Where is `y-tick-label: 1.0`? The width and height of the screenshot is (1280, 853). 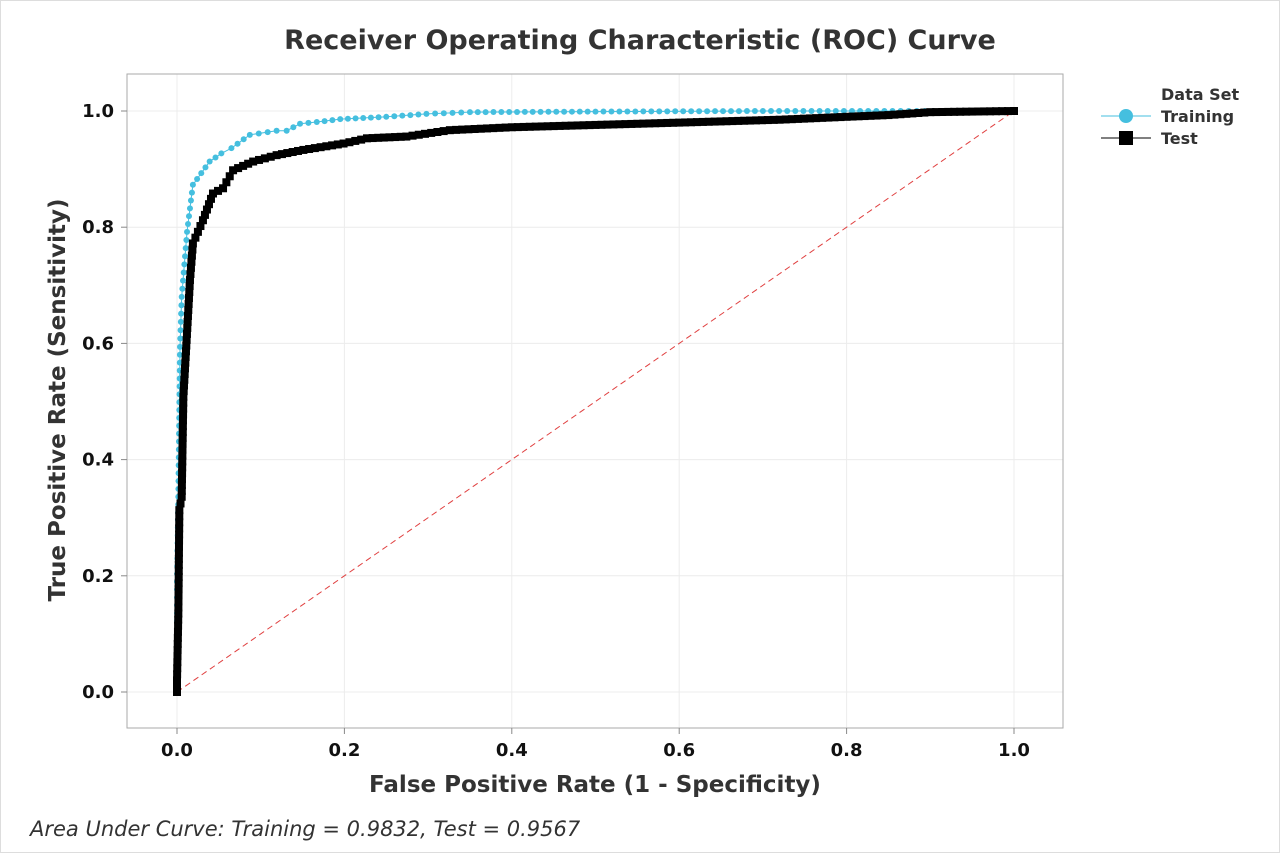 y-tick-label: 1.0 is located at coordinates (98, 111).